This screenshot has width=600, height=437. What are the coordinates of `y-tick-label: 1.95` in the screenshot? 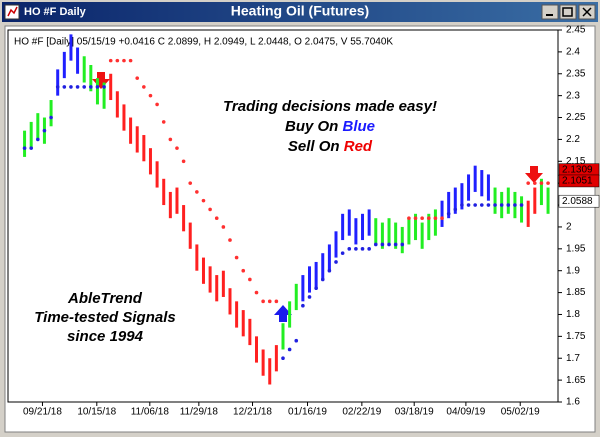 It's located at (576, 248).